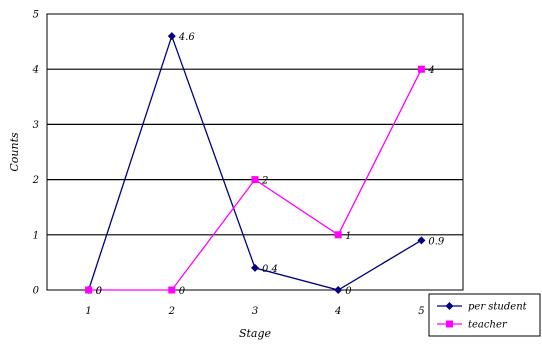 The width and height of the screenshot is (542, 347). What do you see at coordinates (264, 181) in the screenshot?
I see `data-label: 2` at bounding box center [264, 181].